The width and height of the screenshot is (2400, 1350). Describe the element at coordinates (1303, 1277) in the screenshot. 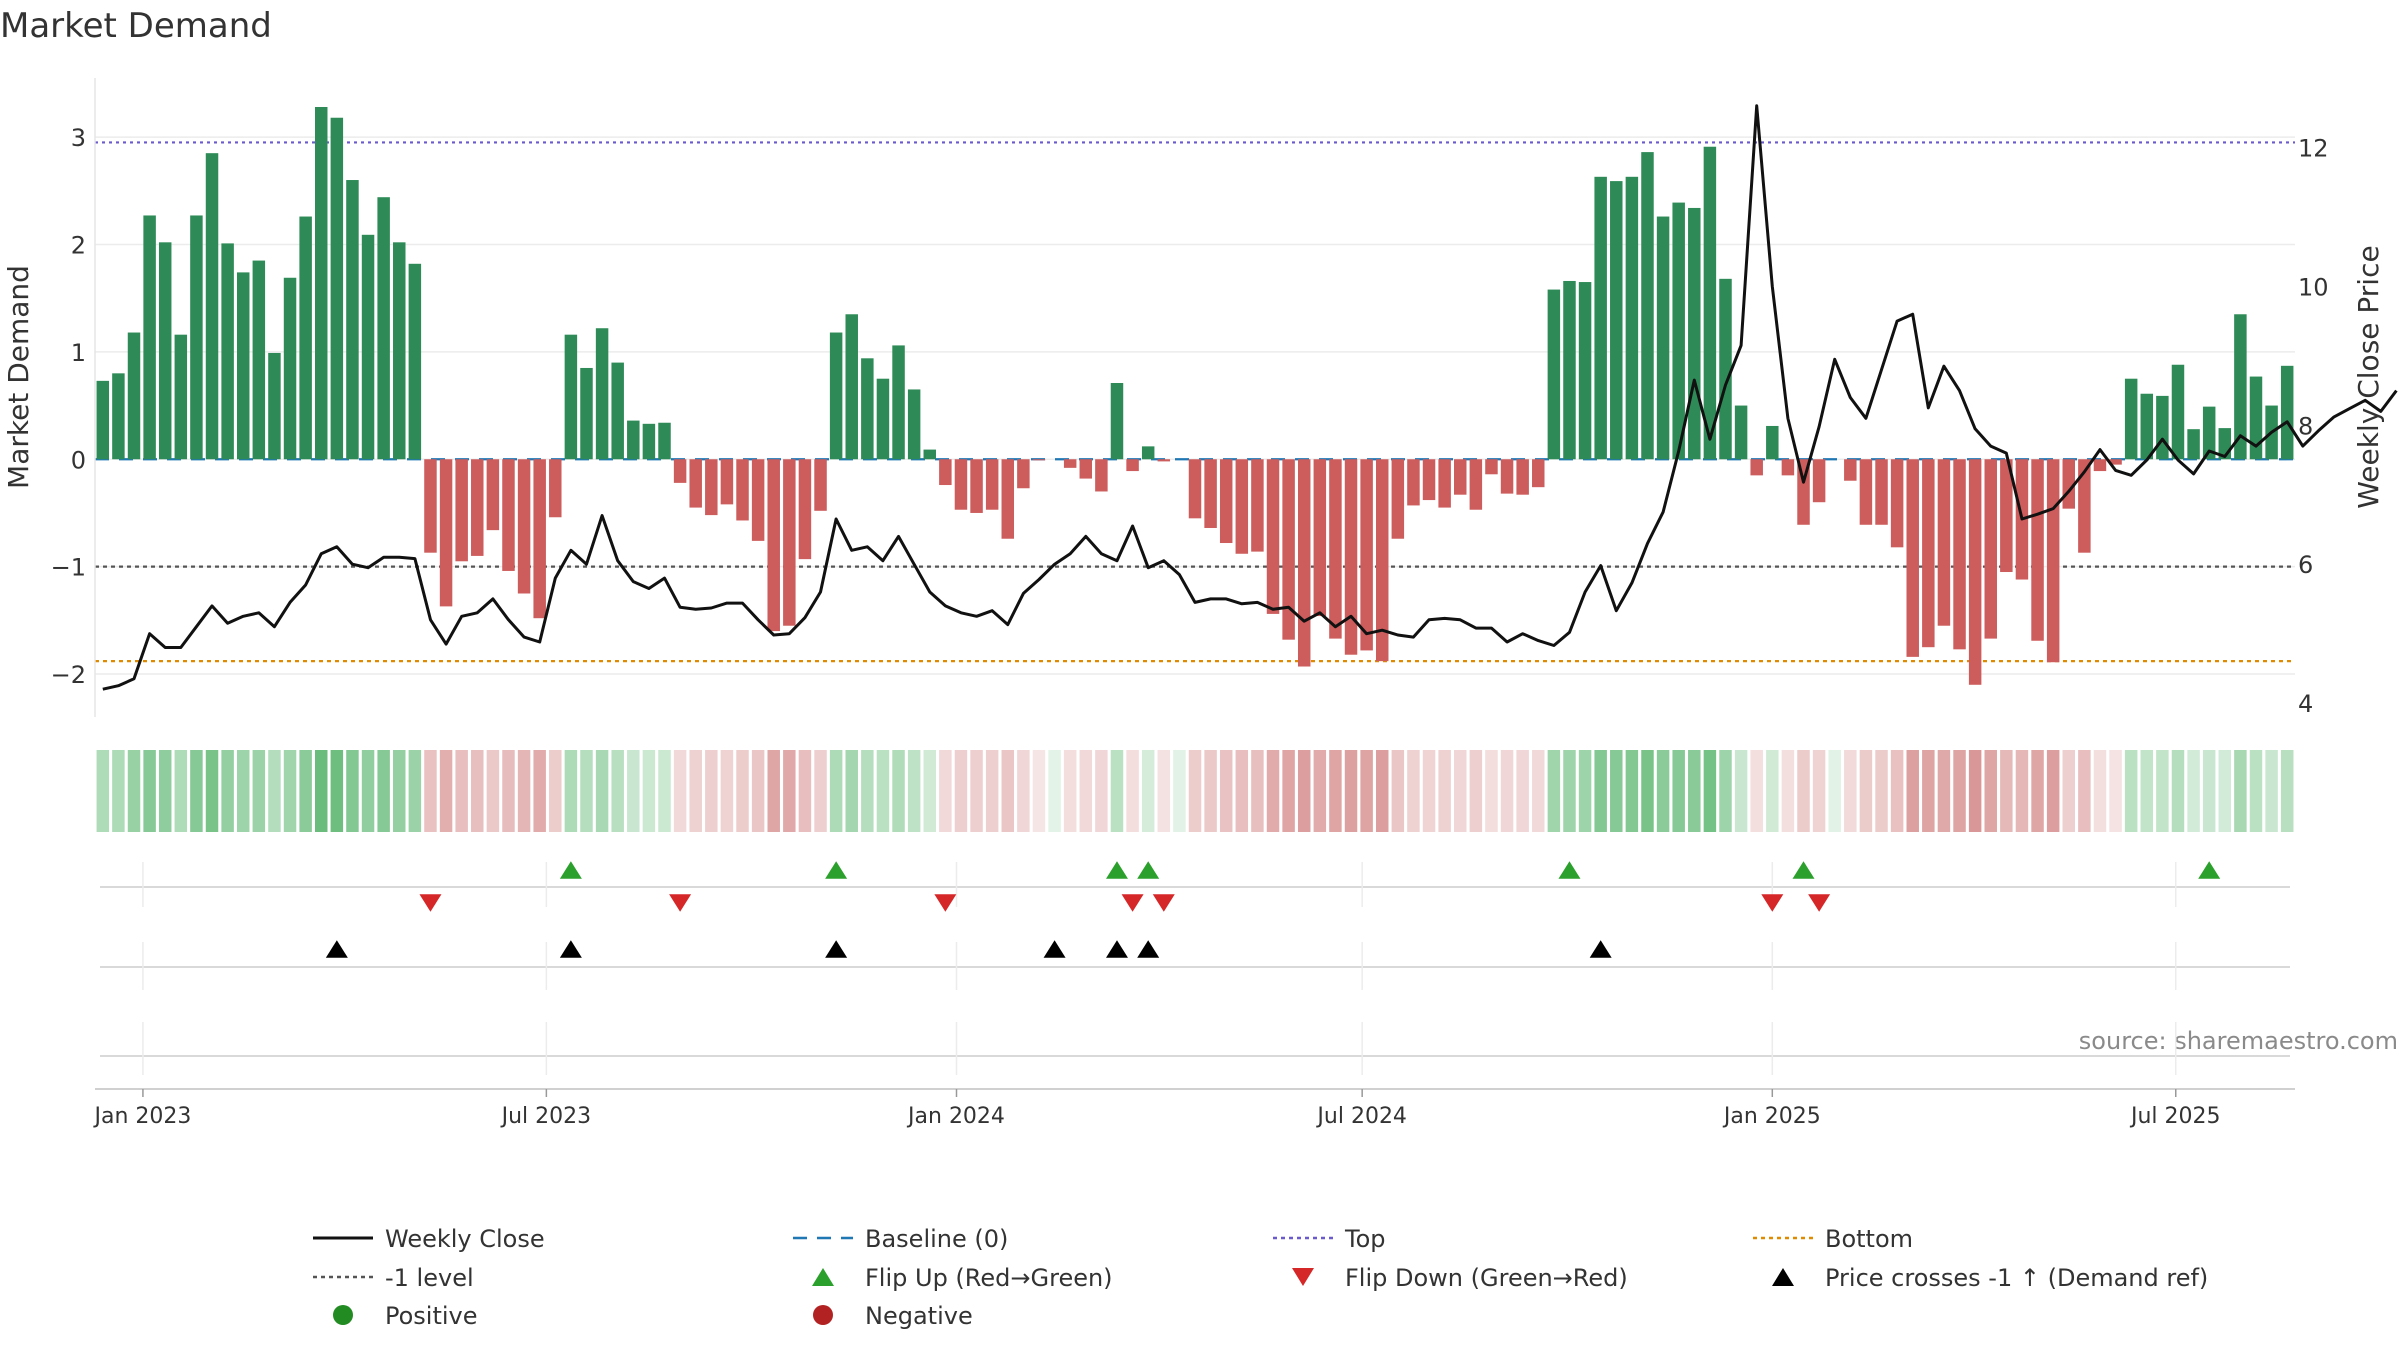

I see `legend-swatch-triangle-down` at that location.